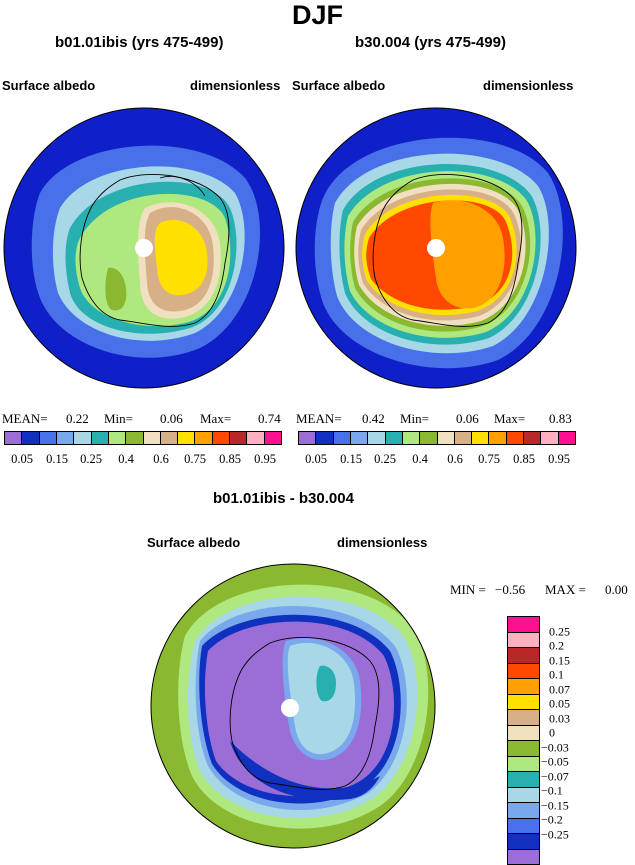 This screenshot has width=635, height=865. I want to click on panel2-colorbar-tick: 0.95, so click(559, 459).